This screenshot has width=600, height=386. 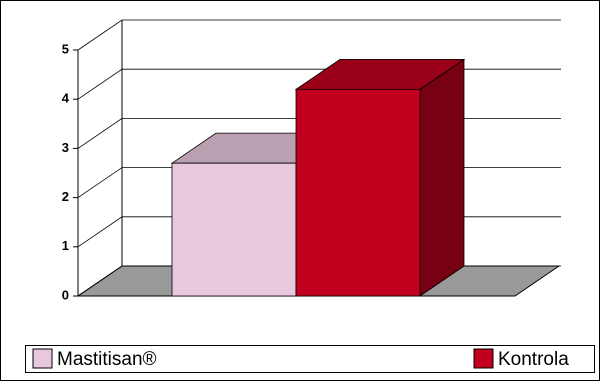 What do you see at coordinates (107, 359) in the screenshot?
I see `legend-label: Mastitisan®` at bounding box center [107, 359].